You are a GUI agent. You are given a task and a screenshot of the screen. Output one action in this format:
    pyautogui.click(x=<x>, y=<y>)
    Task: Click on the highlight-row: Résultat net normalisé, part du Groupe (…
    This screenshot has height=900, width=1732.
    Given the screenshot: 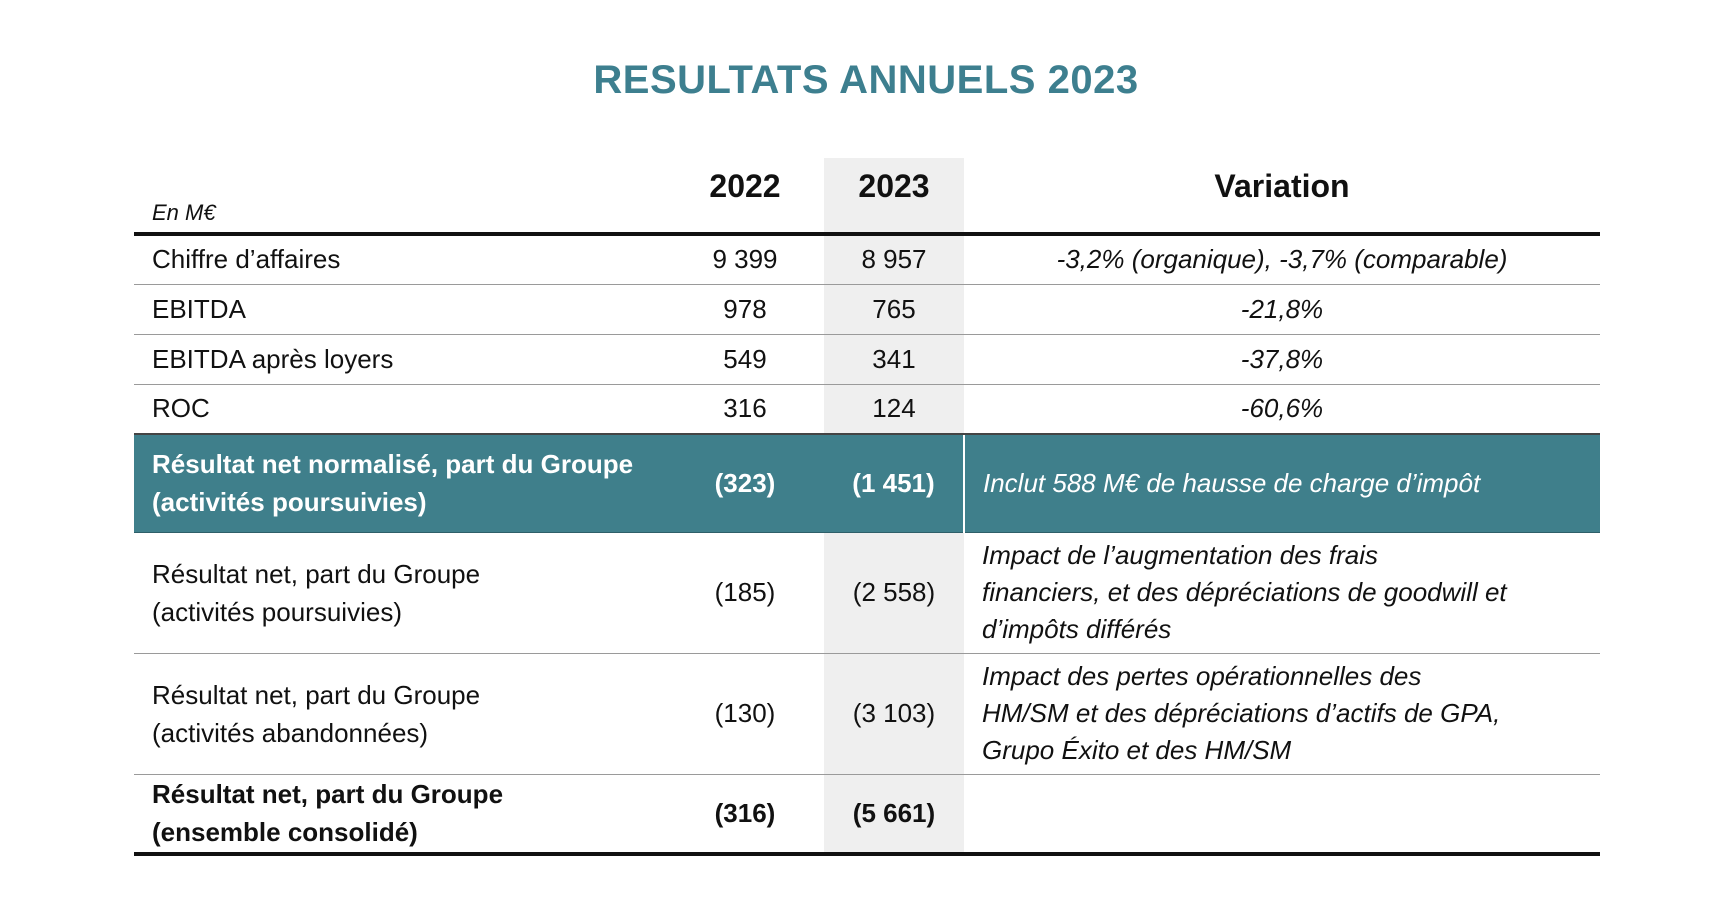 What is the action you would take?
    pyautogui.click(x=867, y=483)
    